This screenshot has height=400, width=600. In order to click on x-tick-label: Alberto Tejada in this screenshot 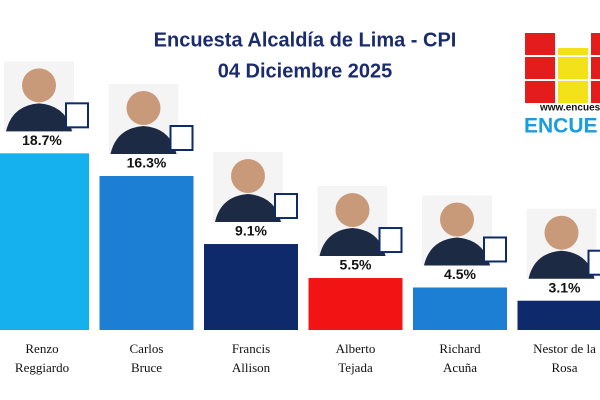, I will do `click(356, 358)`.